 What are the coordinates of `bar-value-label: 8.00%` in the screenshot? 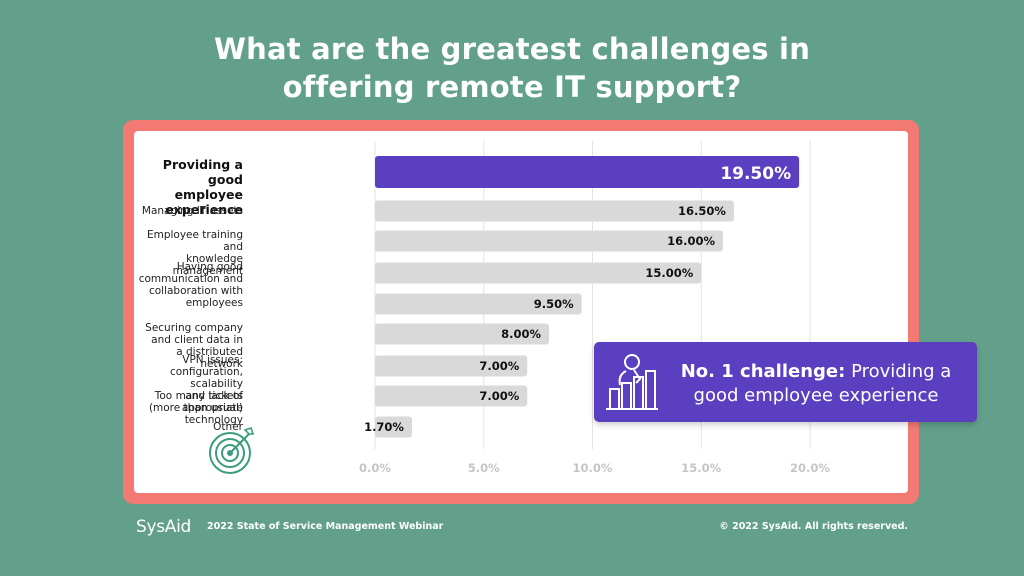 It's located at (521, 334).